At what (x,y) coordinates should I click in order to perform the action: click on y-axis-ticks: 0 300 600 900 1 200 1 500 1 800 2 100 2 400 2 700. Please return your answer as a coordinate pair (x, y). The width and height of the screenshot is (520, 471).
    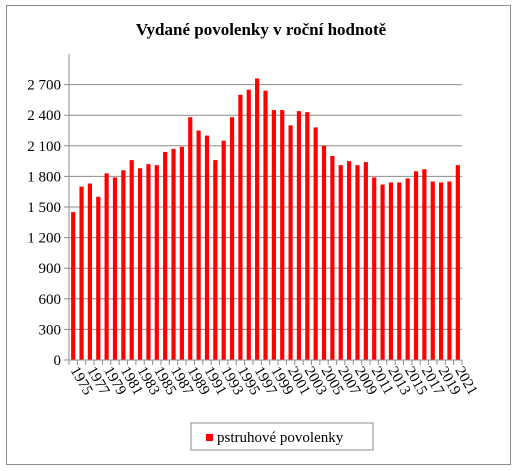
    Looking at the image, I should click on (48, 223).